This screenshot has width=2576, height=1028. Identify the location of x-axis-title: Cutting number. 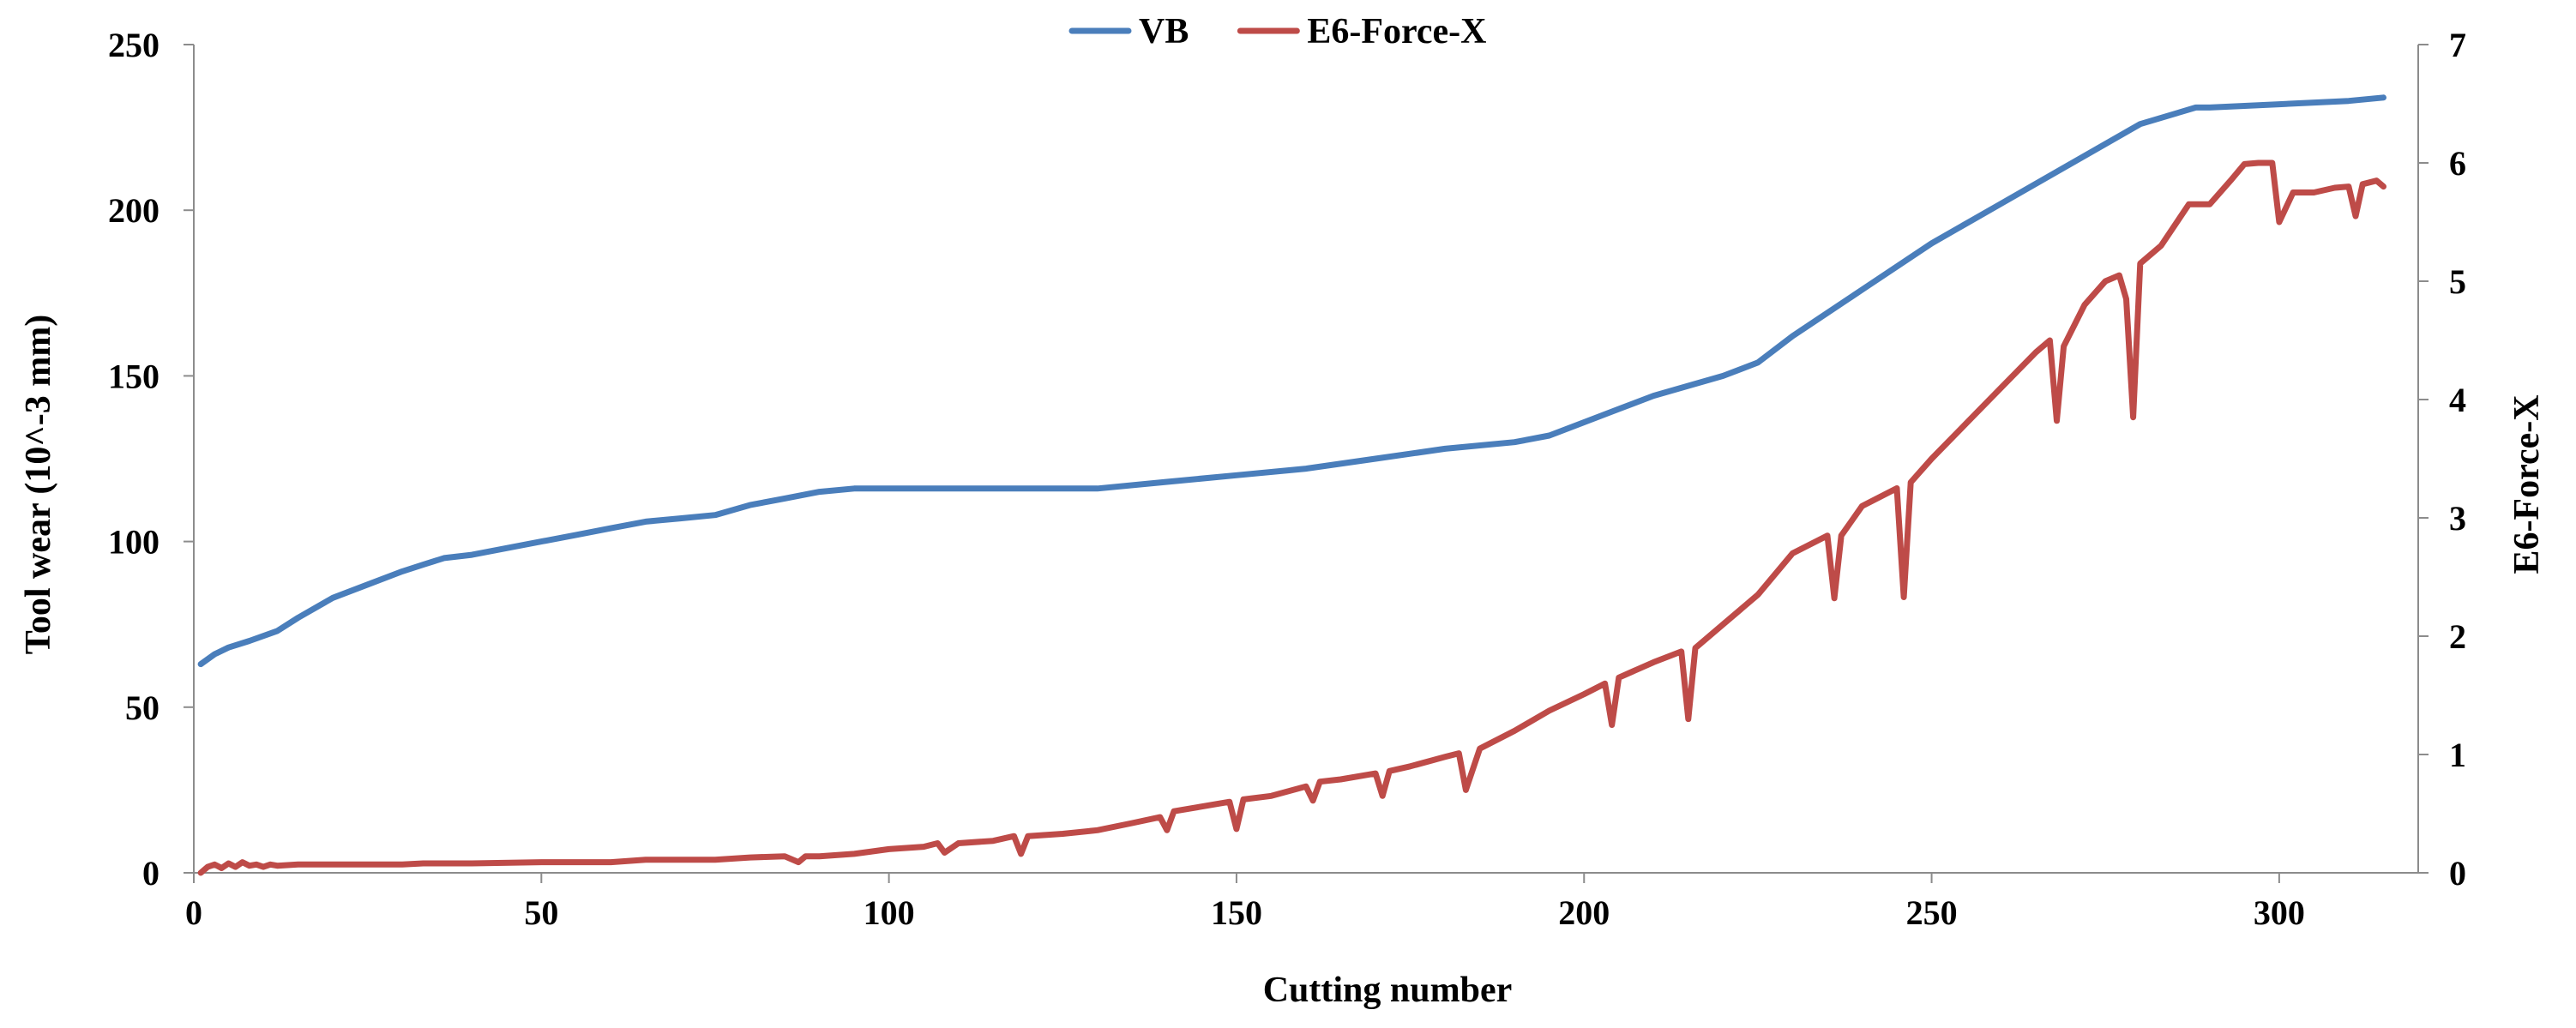
(1388, 991).